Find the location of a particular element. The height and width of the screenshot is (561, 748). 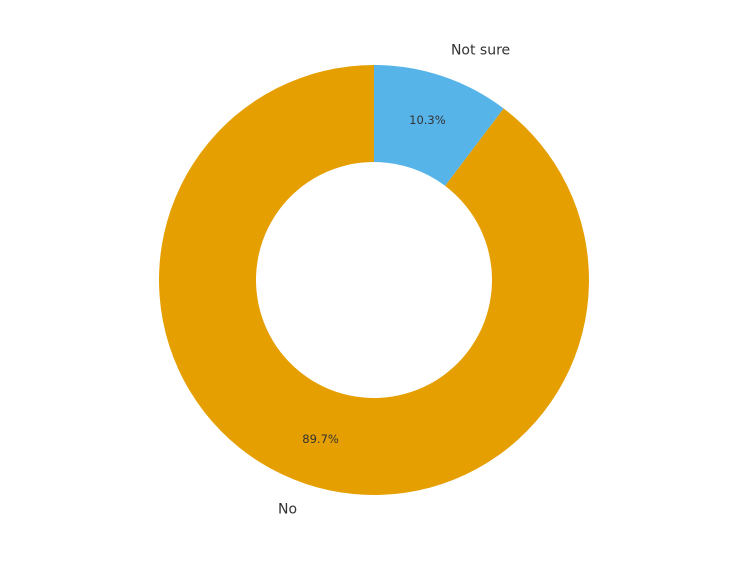

slice-not-sure is located at coordinates (439, 125).